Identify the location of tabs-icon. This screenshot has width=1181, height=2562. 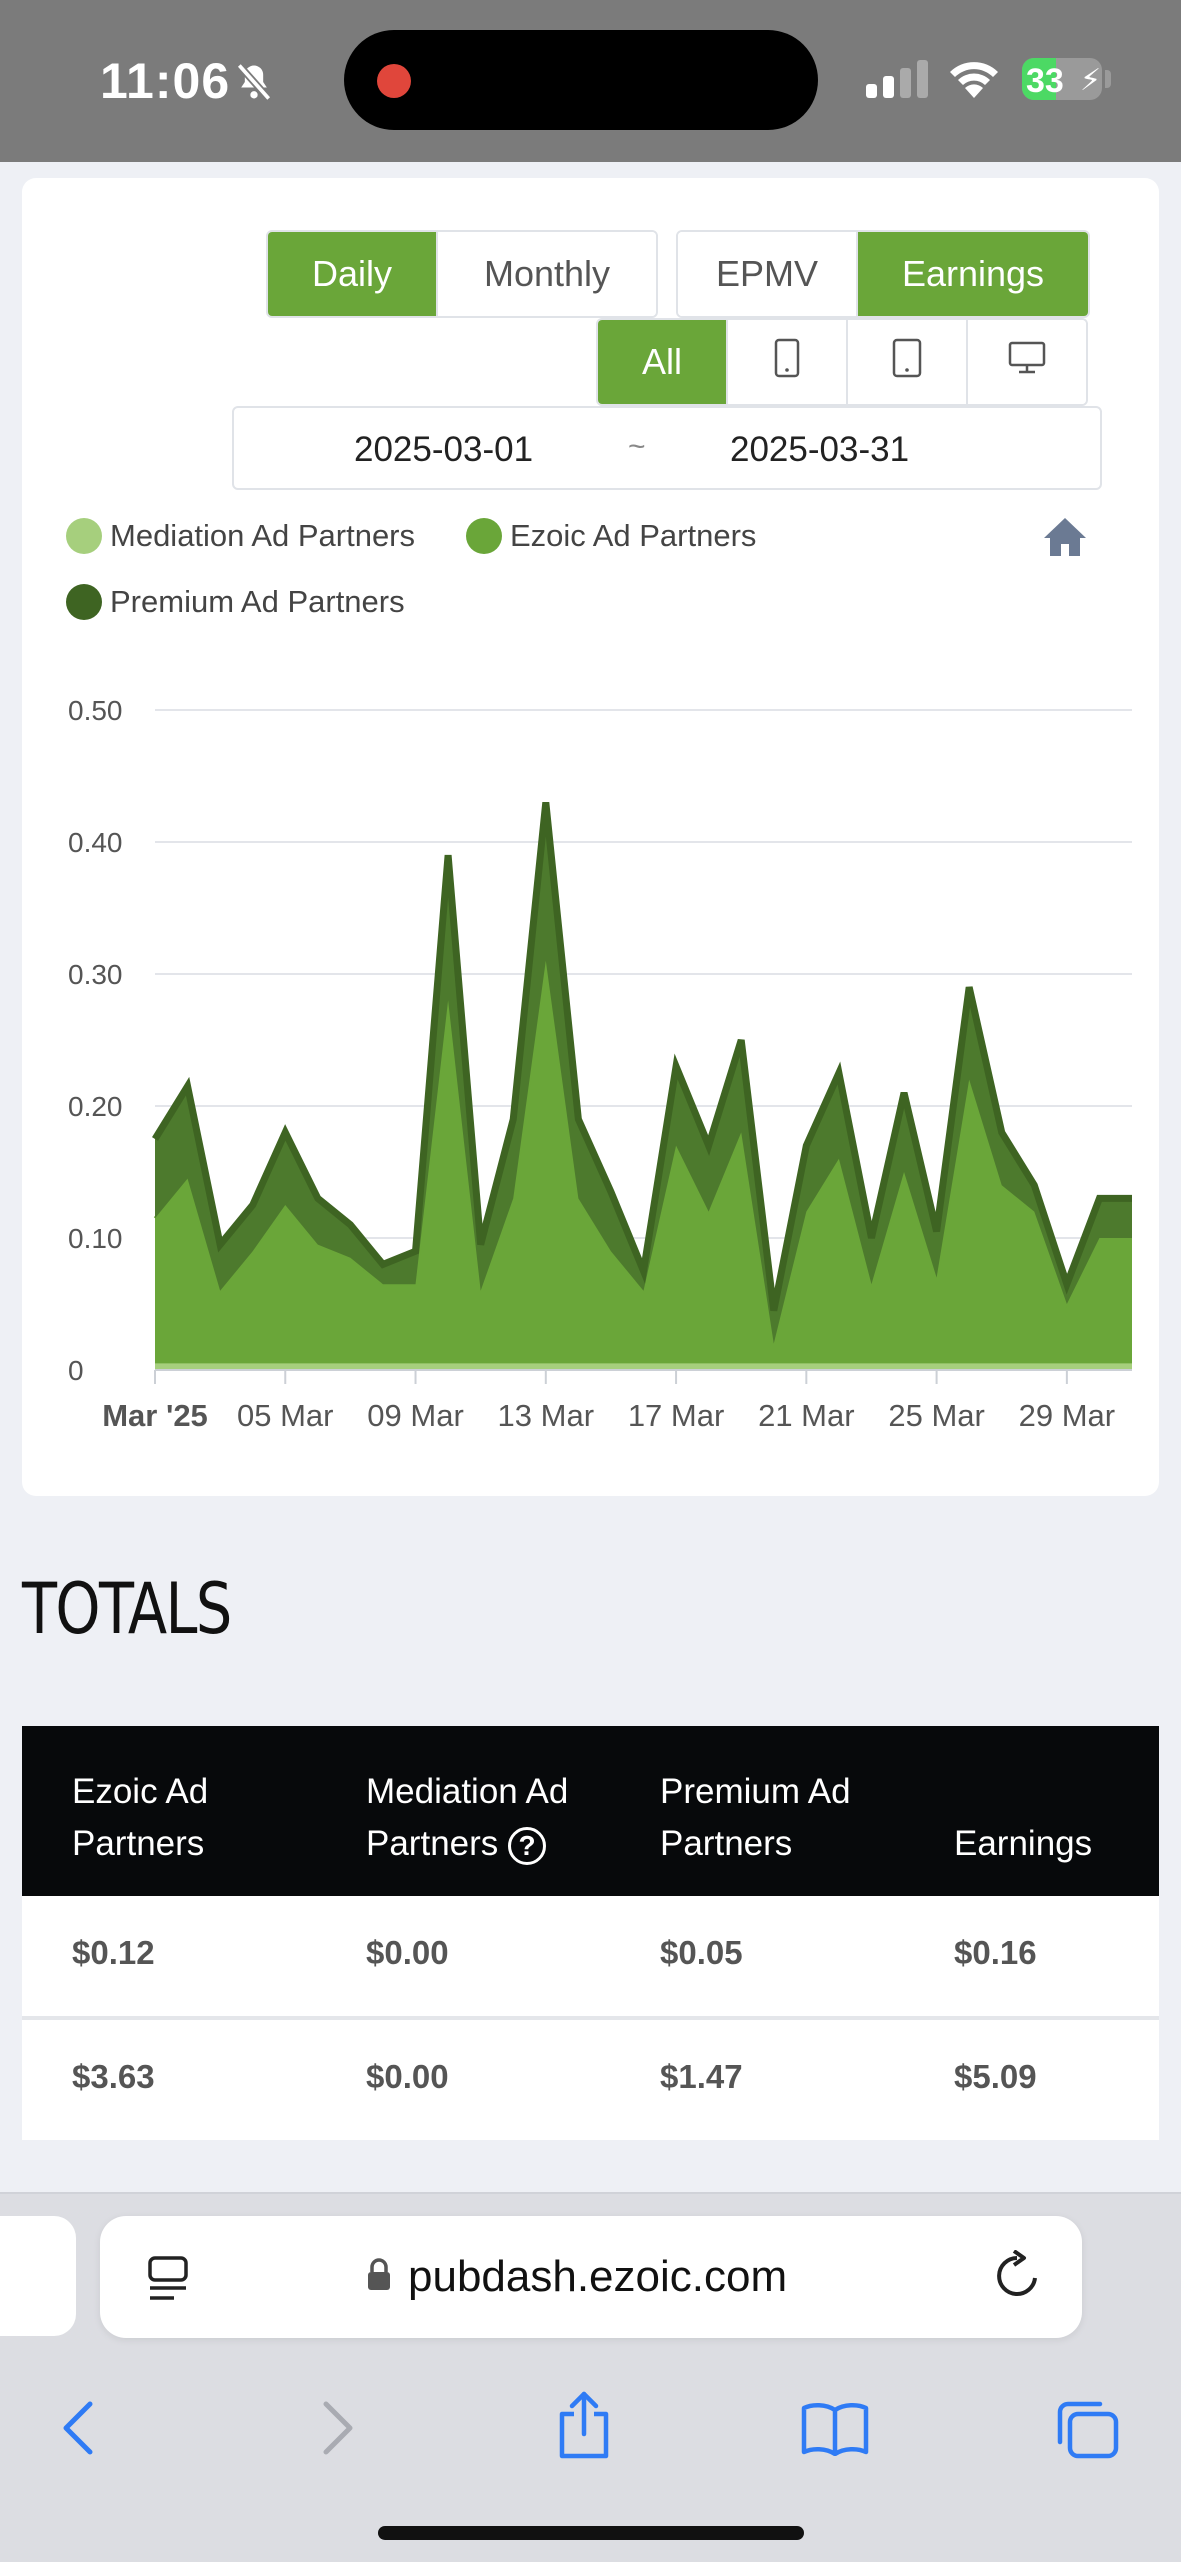
(1088, 2432).